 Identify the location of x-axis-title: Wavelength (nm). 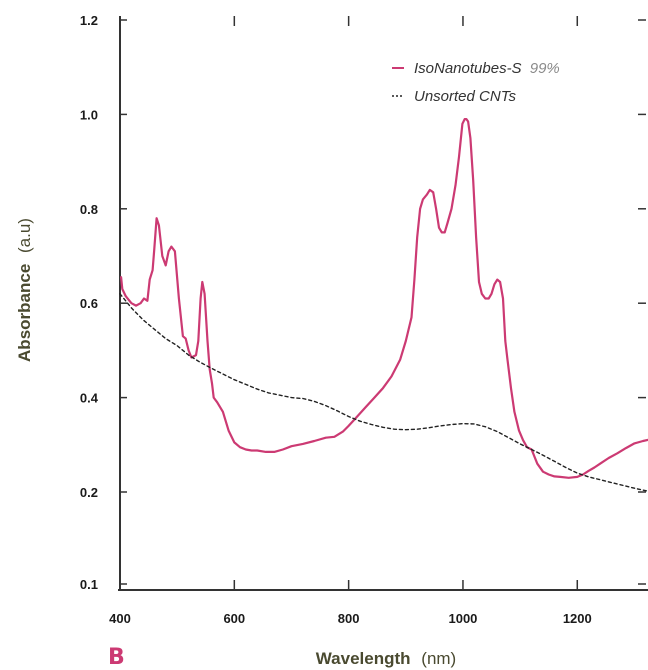
(386, 658).